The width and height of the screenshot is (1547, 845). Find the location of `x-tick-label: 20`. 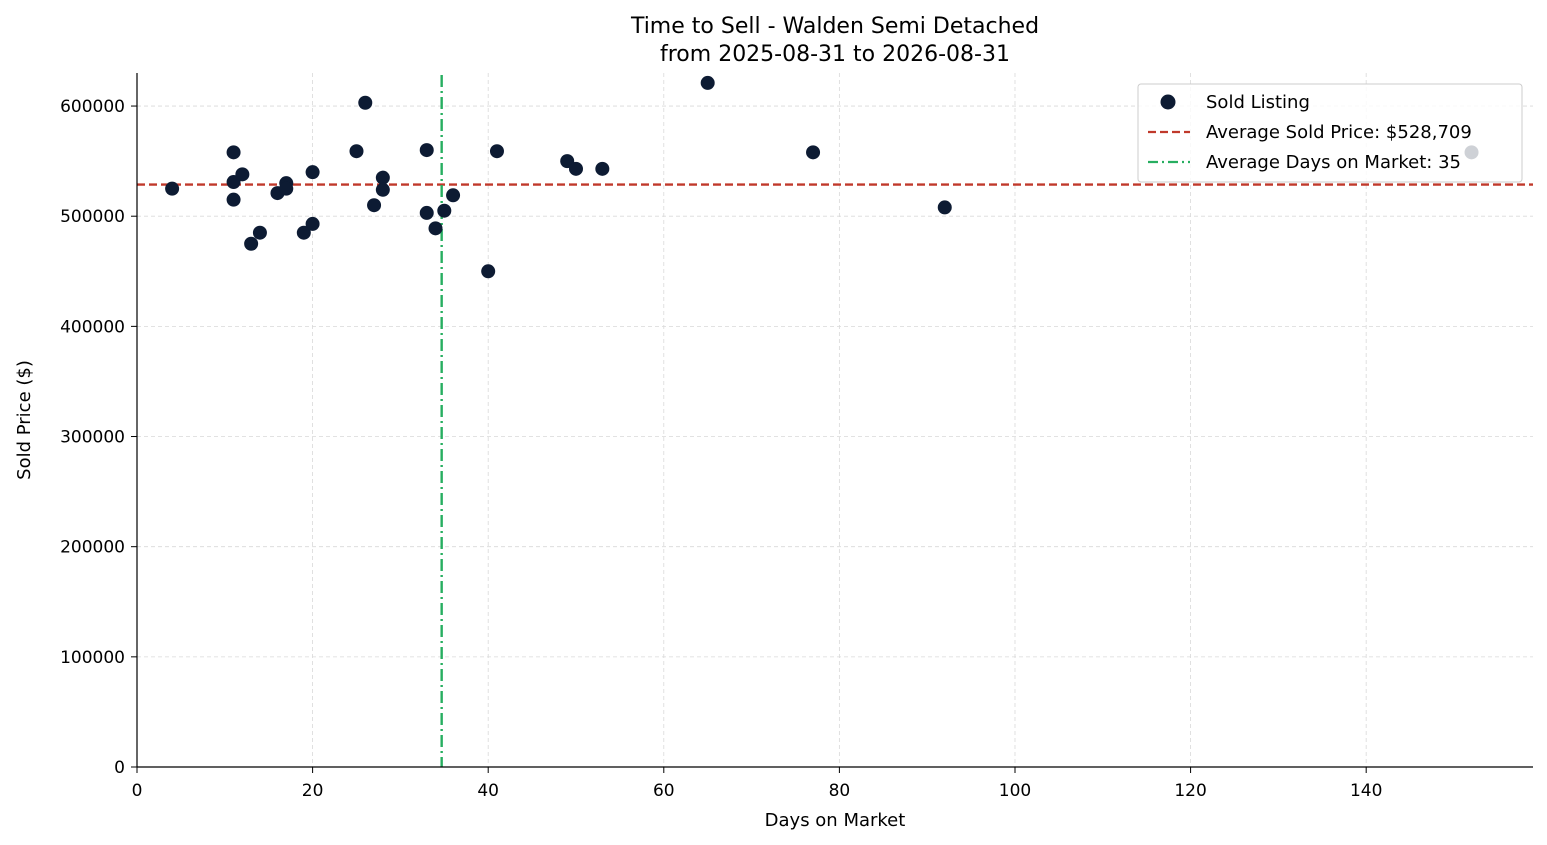

x-tick-label: 20 is located at coordinates (313, 791).